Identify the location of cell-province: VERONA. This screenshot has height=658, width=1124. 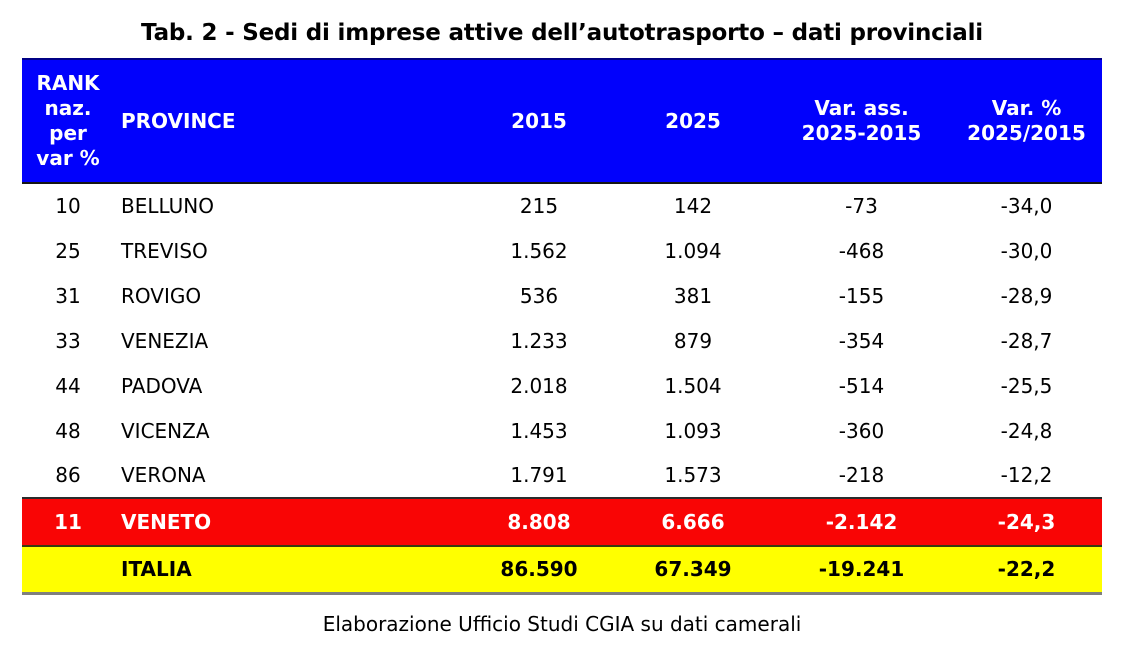
(163, 475).